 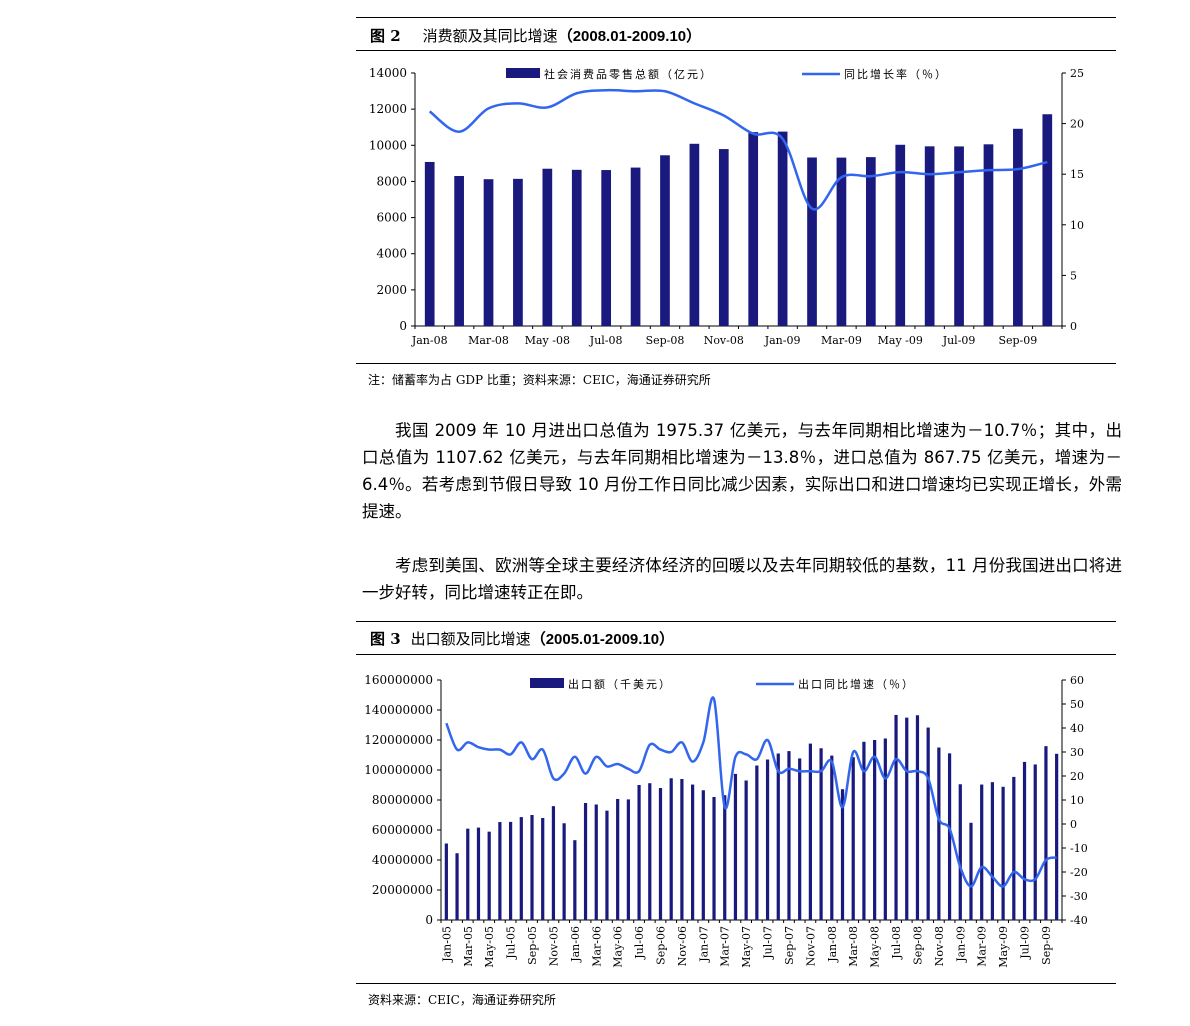 I want to click on fig3-title: 图 3 出口额及同比增速（2005.01-2009.10）, so click(x=522, y=638).